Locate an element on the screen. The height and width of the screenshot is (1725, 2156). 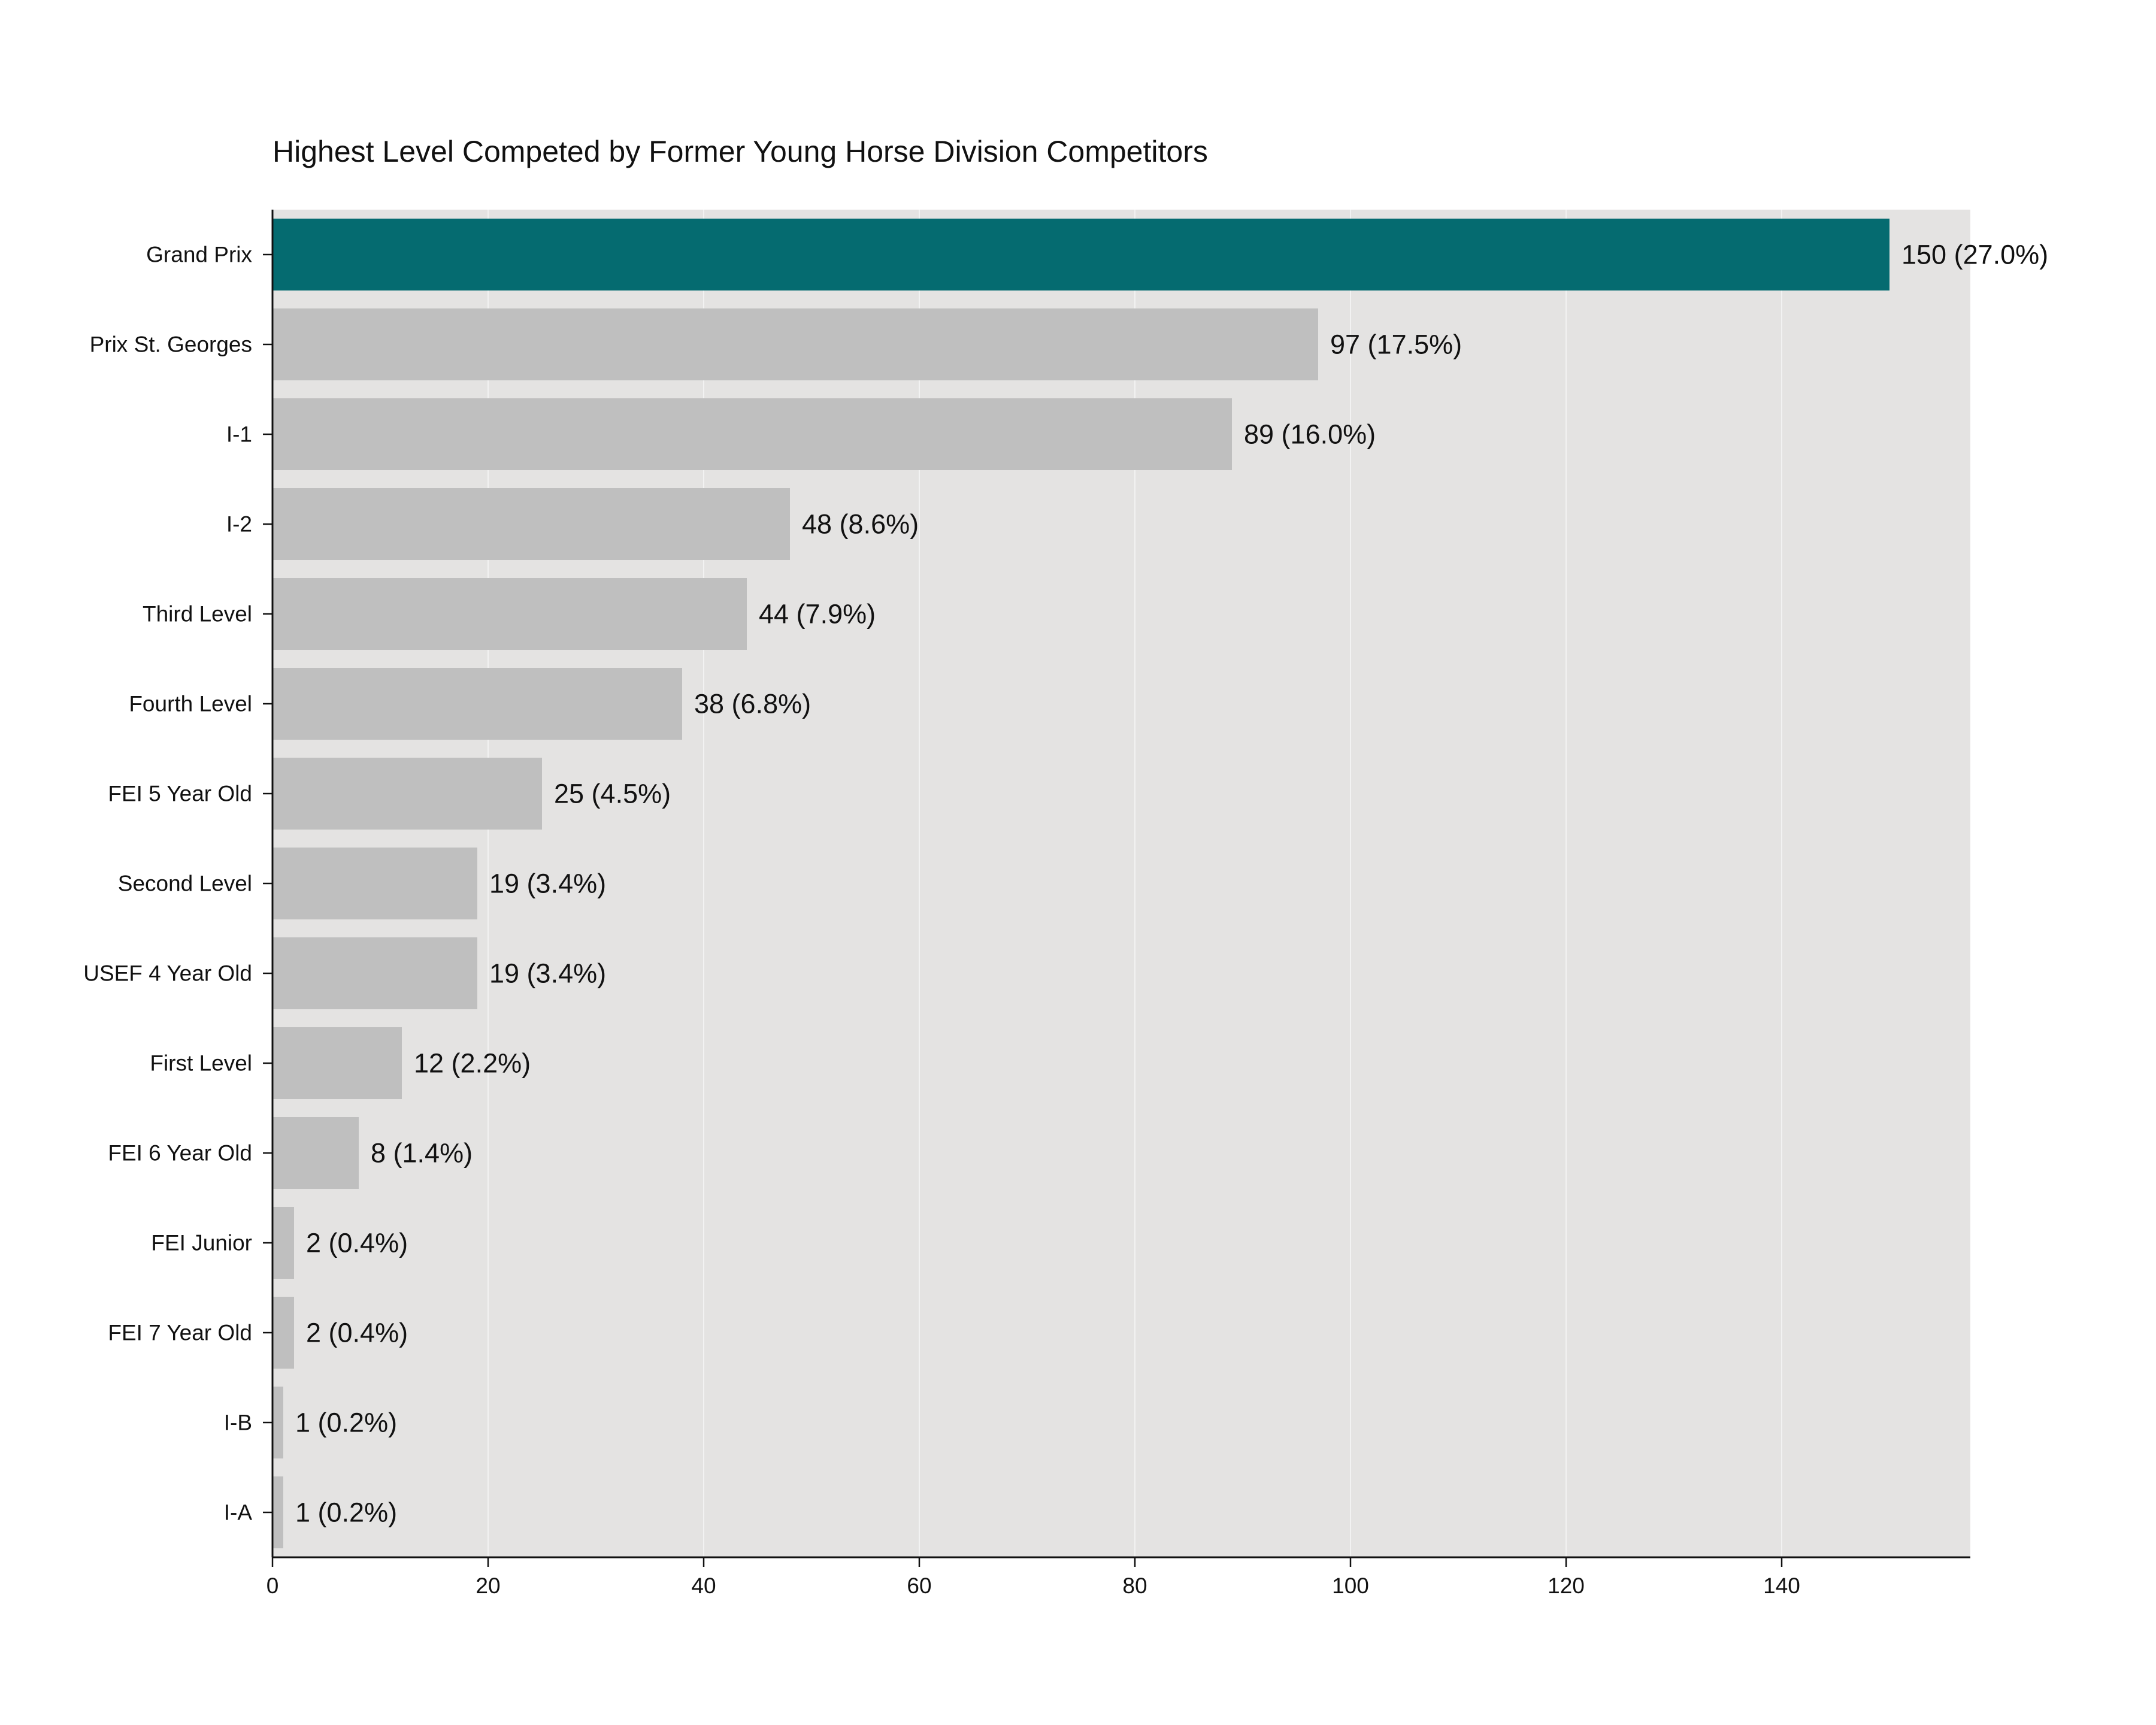
x-tick-label: 0 is located at coordinates (273, 1586).